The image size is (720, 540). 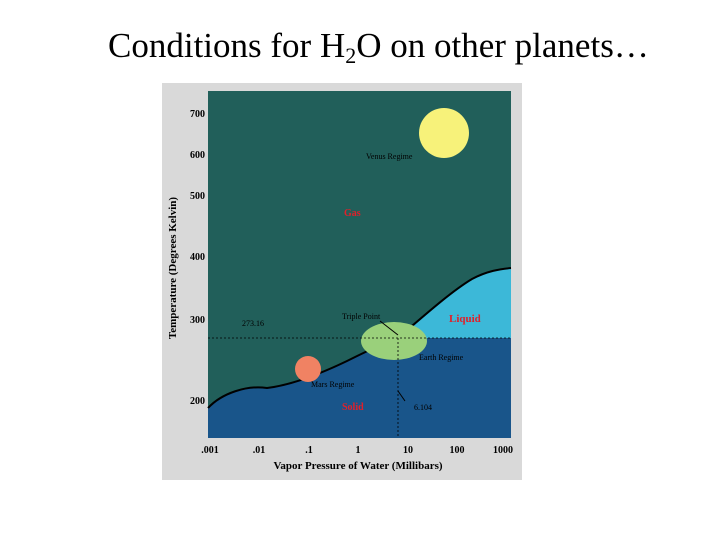 What do you see at coordinates (503, 450) in the screenshot?
I see `x-tick-label: 1000` at bounding box center [503, 450].